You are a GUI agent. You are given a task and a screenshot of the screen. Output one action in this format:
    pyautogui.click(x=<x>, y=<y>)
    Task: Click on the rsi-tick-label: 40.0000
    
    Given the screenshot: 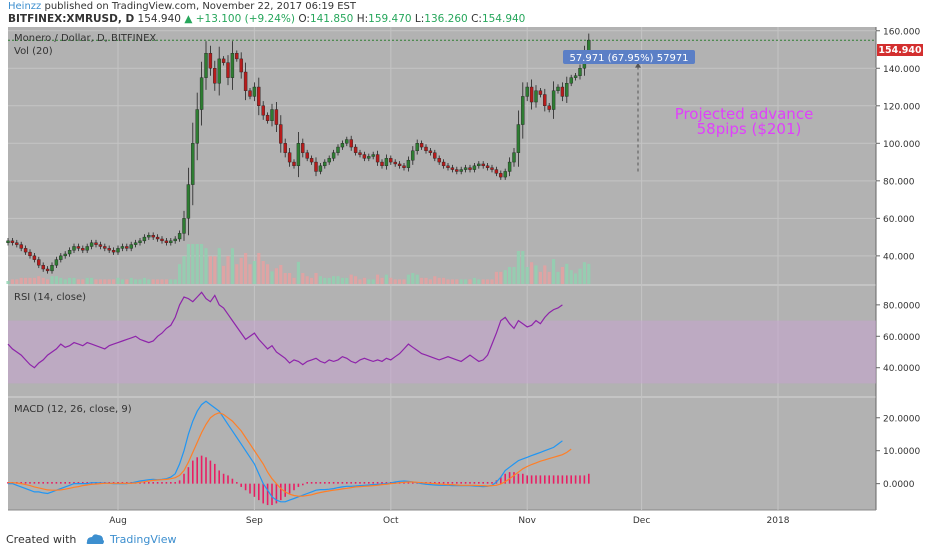 What is the action you would take?
    pyautogui.click(x=901, y=369)
    